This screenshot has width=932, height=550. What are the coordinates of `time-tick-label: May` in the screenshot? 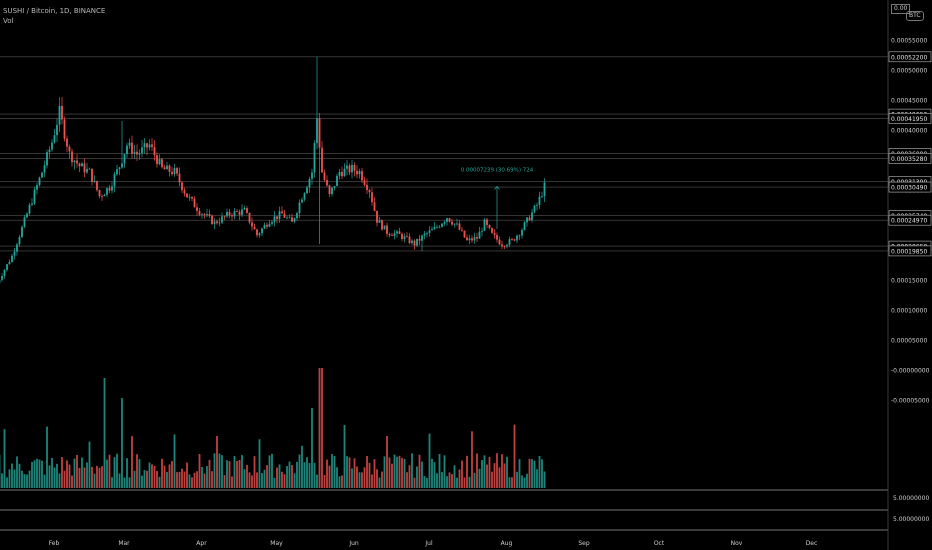 It's located at (276, 543).